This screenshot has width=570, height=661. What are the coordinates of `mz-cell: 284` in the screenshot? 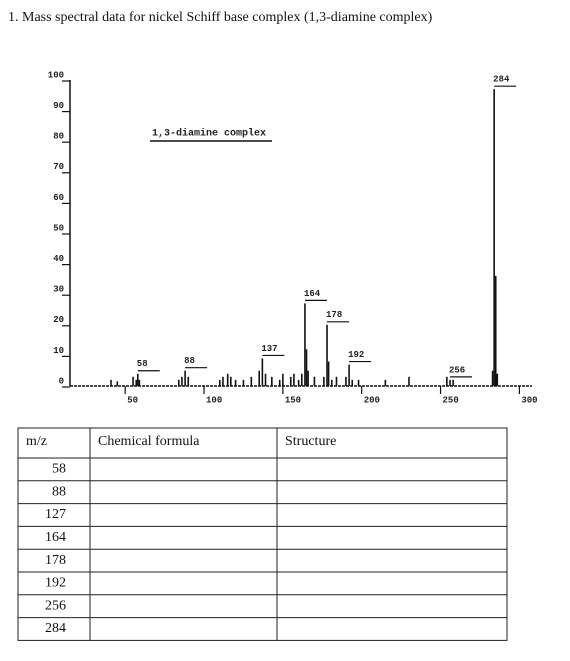 It's located at (55, 628).